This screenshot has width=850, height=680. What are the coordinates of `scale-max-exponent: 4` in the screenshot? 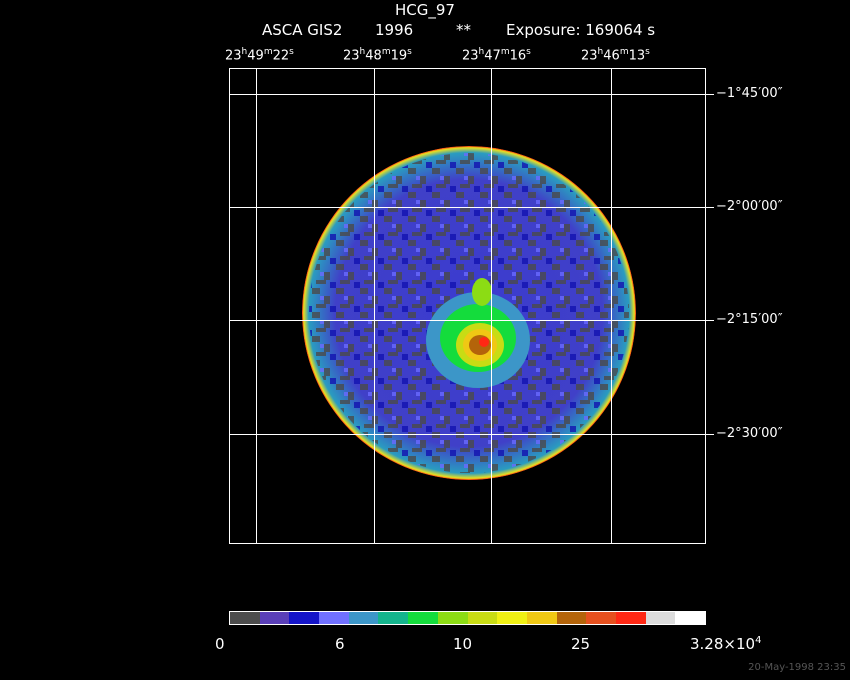 It's located at (758, 640).